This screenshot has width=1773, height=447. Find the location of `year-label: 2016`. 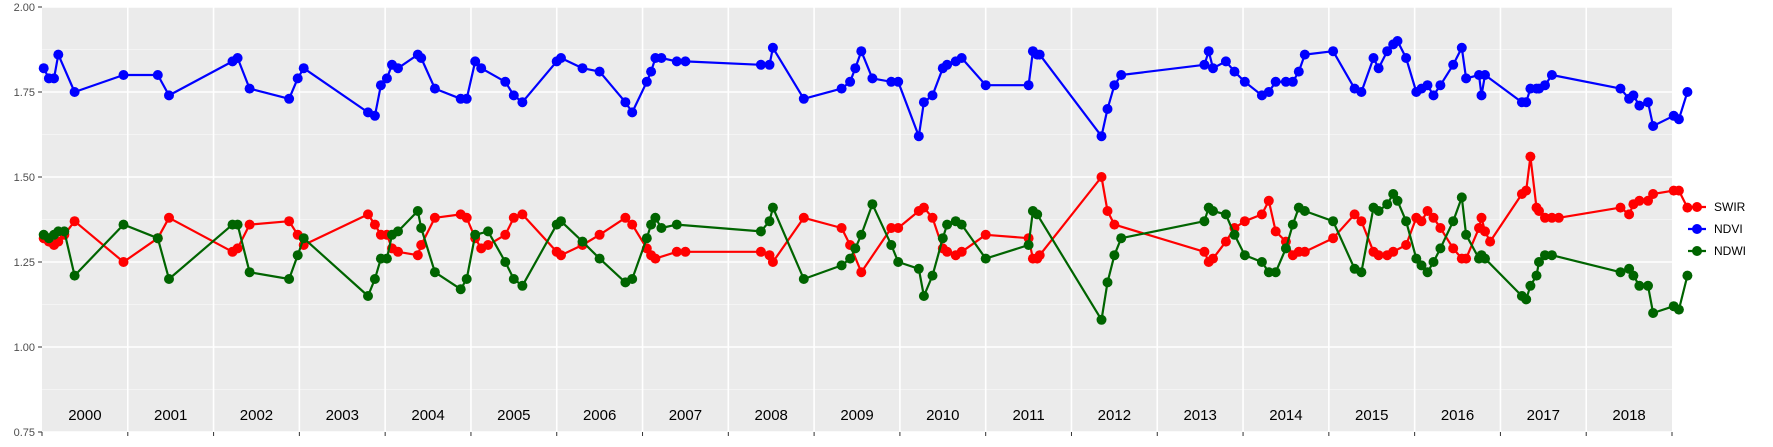

year-label: 2016 is located at coordinates (1457, 415).